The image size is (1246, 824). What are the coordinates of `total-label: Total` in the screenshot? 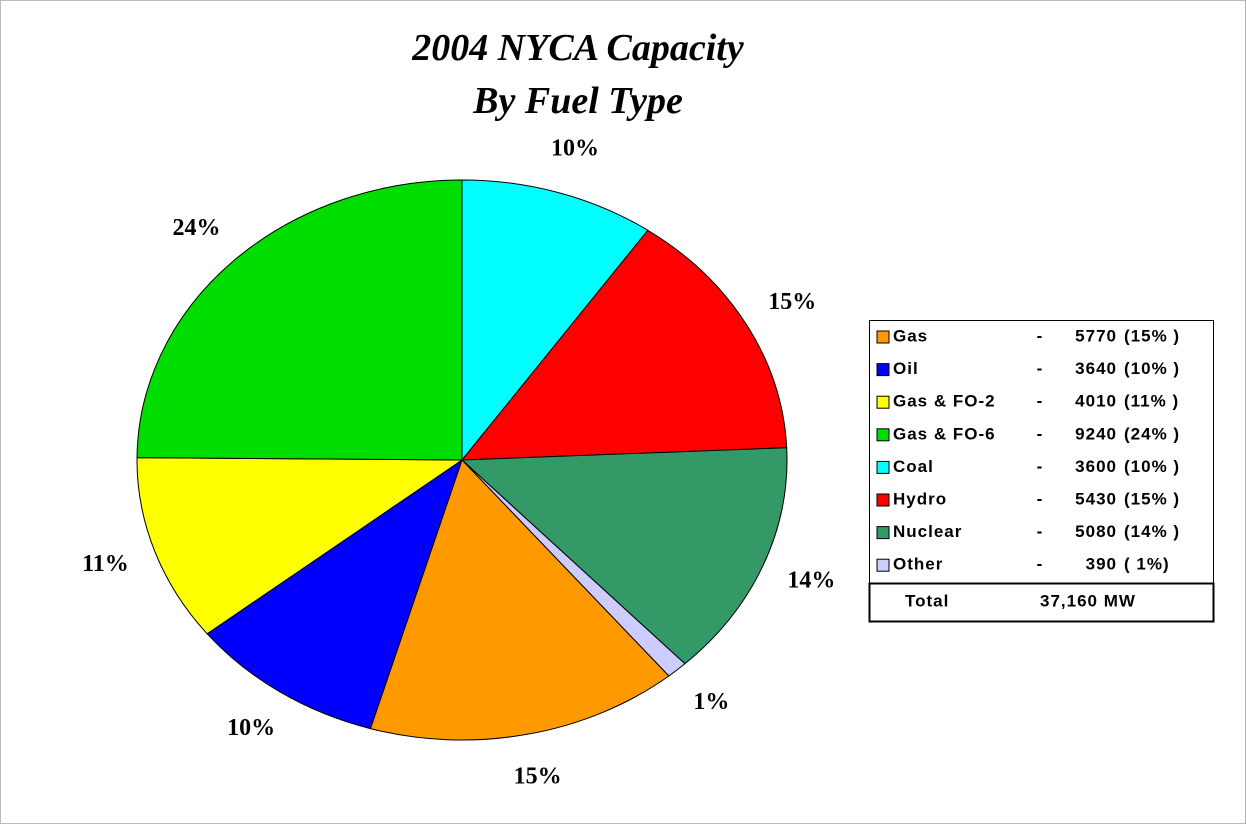 It's located at (927, 600).